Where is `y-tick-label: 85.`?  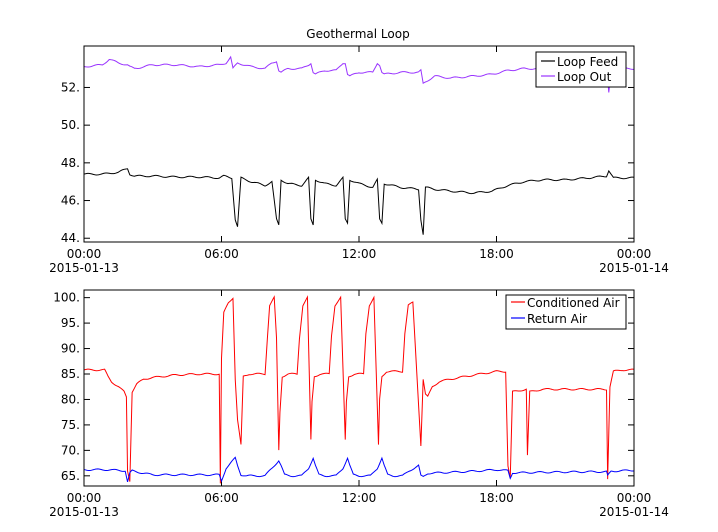
y-tick-label: 85. is located at coordinates (70, 374).